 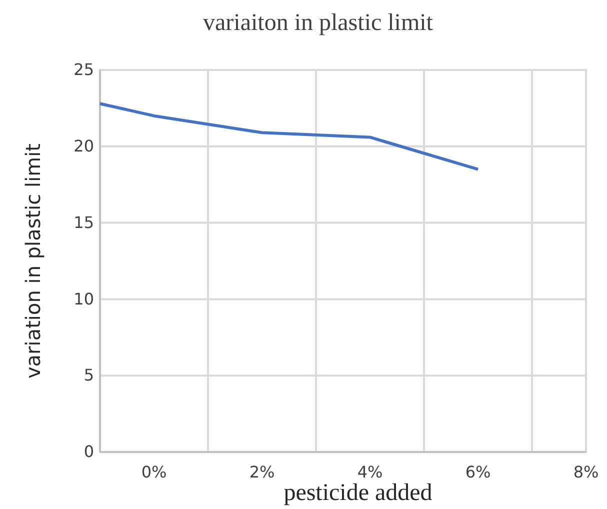 What do you see at coordinates (154, 472) in the screenshot?
I see `x-tick-label: 0%` at bounding box center [154, 472].